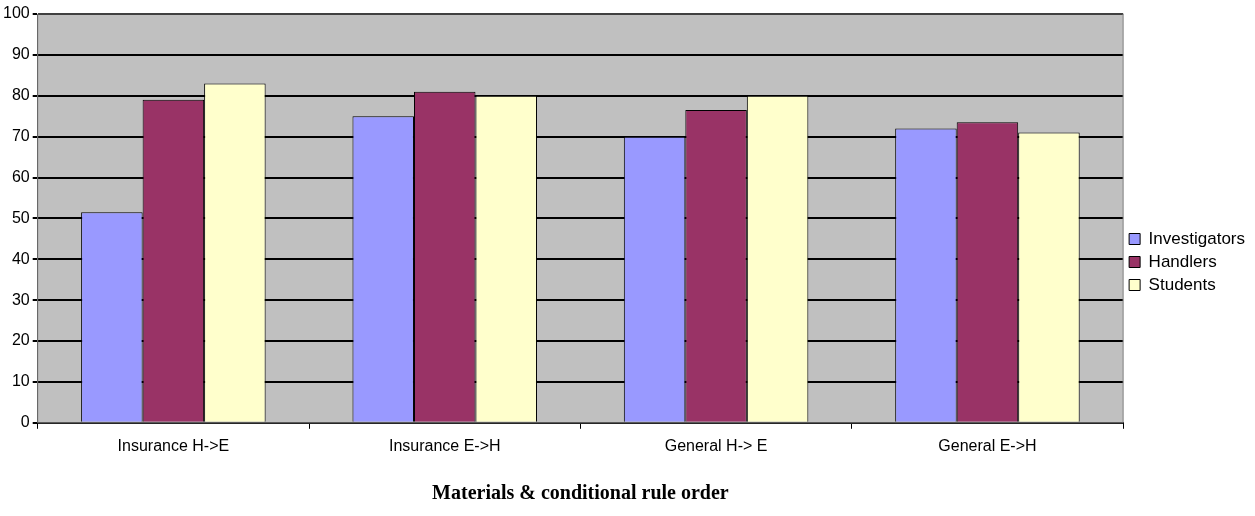  Describe the element at coordinates (20, 381) in the screenshot. I see `y-tick-label: 10` at that location.